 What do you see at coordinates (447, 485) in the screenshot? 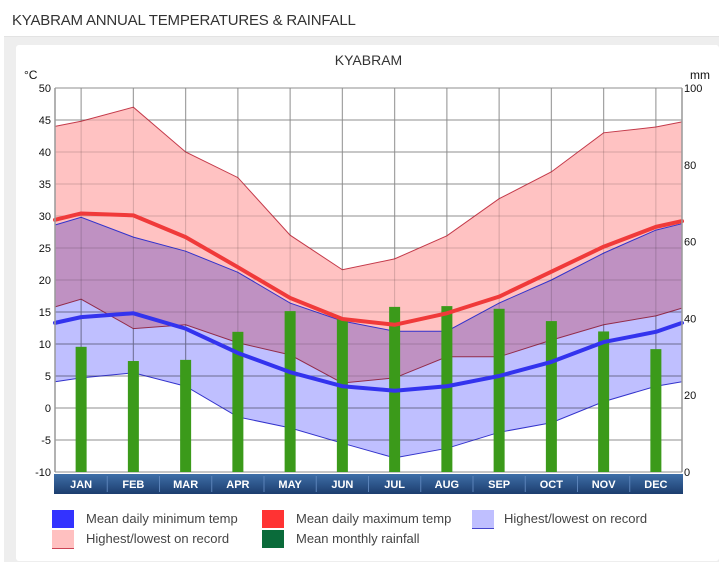
I see `month-label: AUG` at bounding box center [447, 485].